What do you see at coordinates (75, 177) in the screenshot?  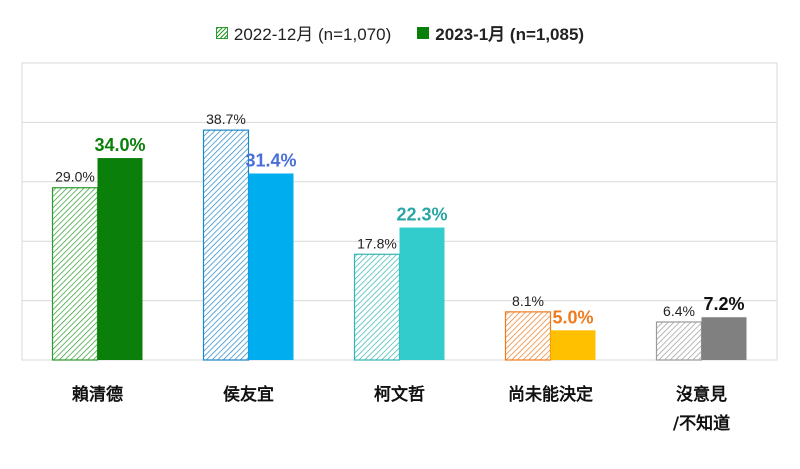 I see `data-label-2022-12-0: 29.0%` at bounding box center [75, 177].